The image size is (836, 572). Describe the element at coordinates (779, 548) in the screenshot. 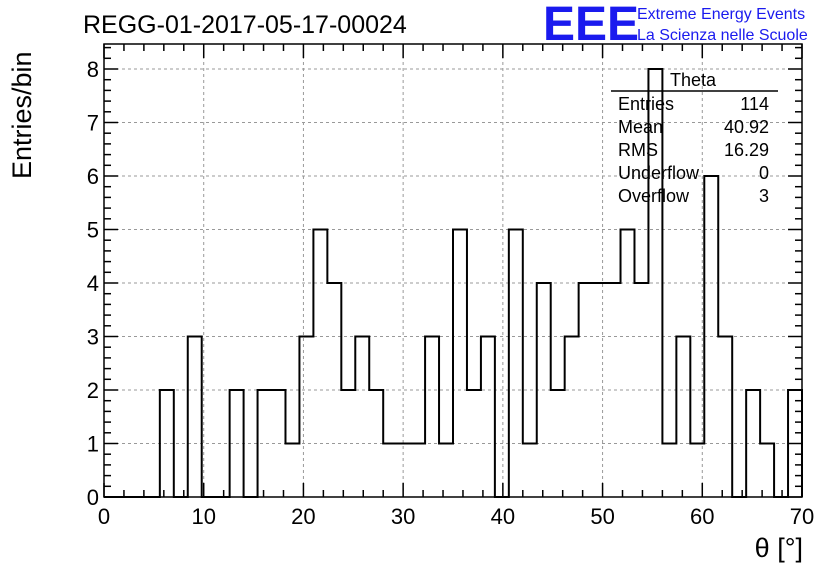

I see `x-axis-label: θ [°]` at that location.